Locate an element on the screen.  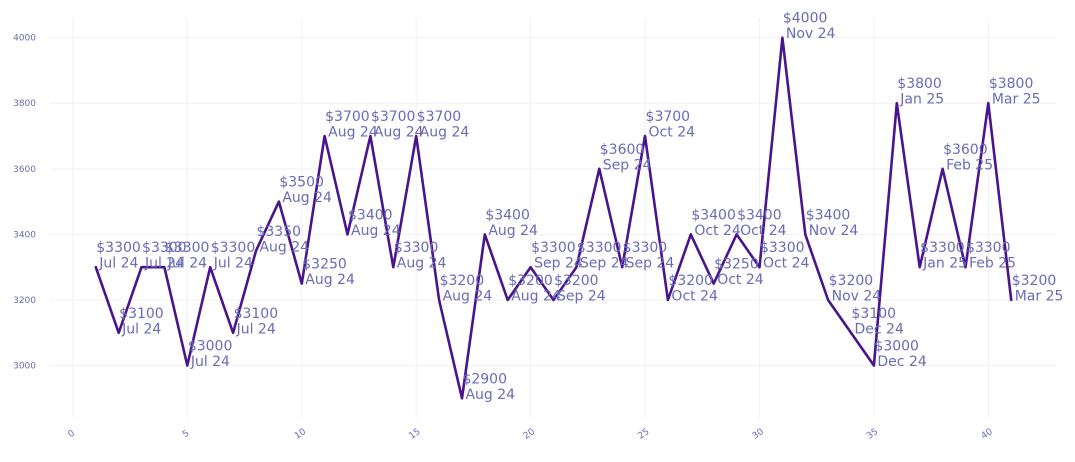
data-label-price: $2900 is located at coordinates (484, 379).